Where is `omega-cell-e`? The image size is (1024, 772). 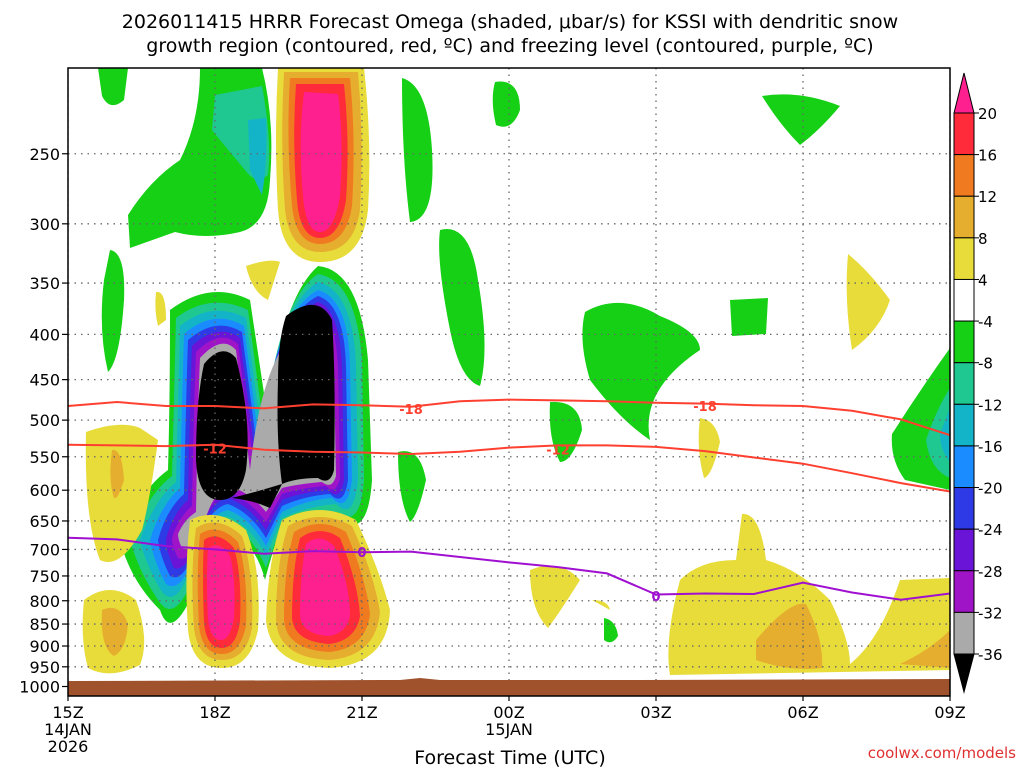 omega-cell-e is located at coordinates (462, 307).